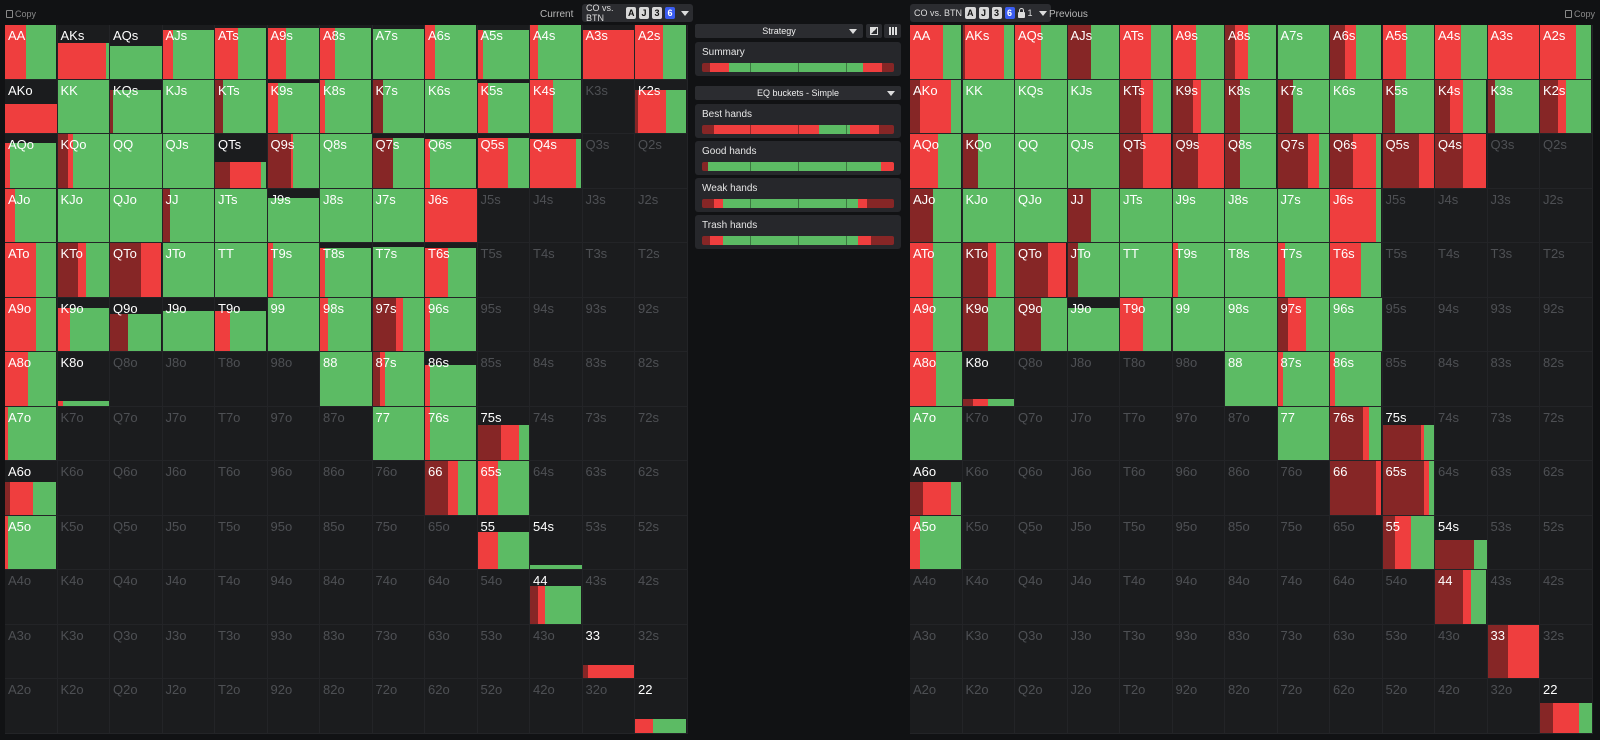 The image size is (1600, 740). What do you see at coordinates (188, 52) in the screenshot?
I see `hand-cell: AJs` at bounding box center [188, 52].